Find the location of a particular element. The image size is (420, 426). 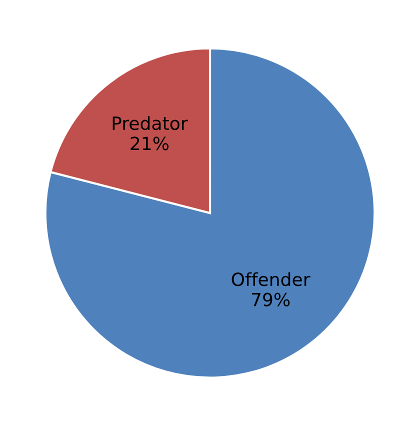

slice-label: Offender is located at coordinates (271, 279).